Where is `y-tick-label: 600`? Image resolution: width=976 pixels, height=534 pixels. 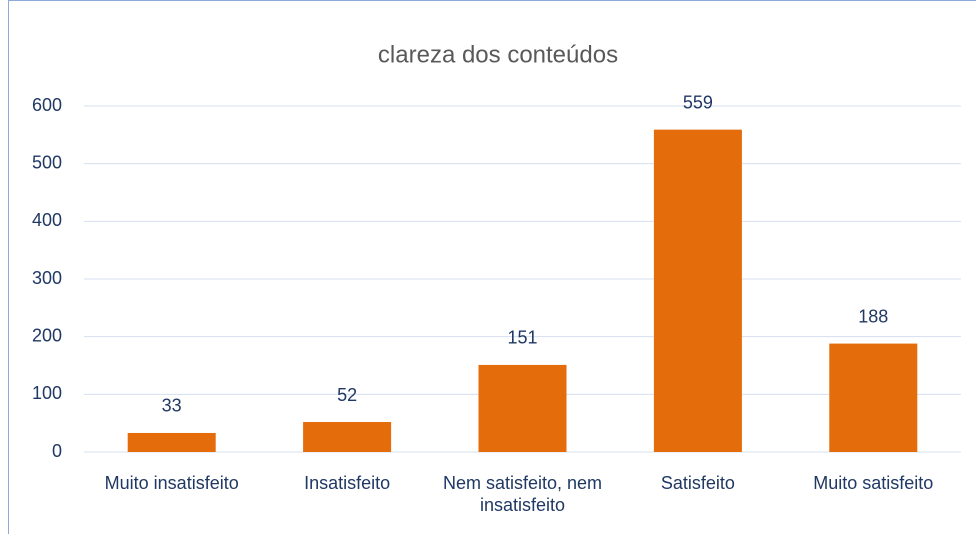 y-tick-label: 600 is located at coordinates (47, 105).